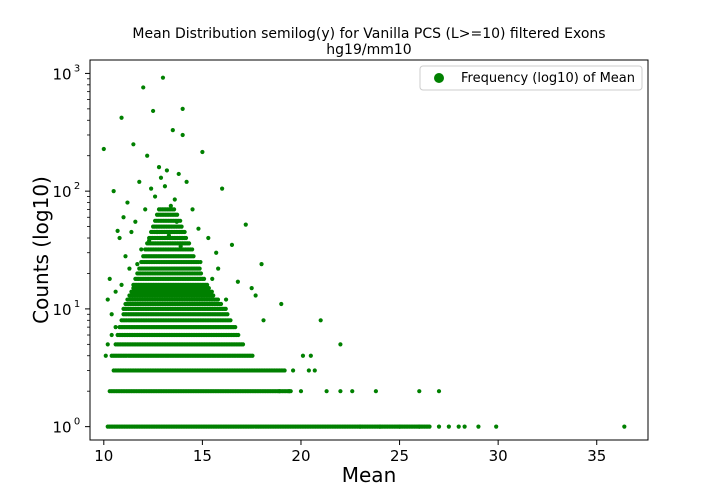 Image resolution: width=720 pixels, height=504 pixels. I want to click on x-tick-label: 15, so click(202, 456).